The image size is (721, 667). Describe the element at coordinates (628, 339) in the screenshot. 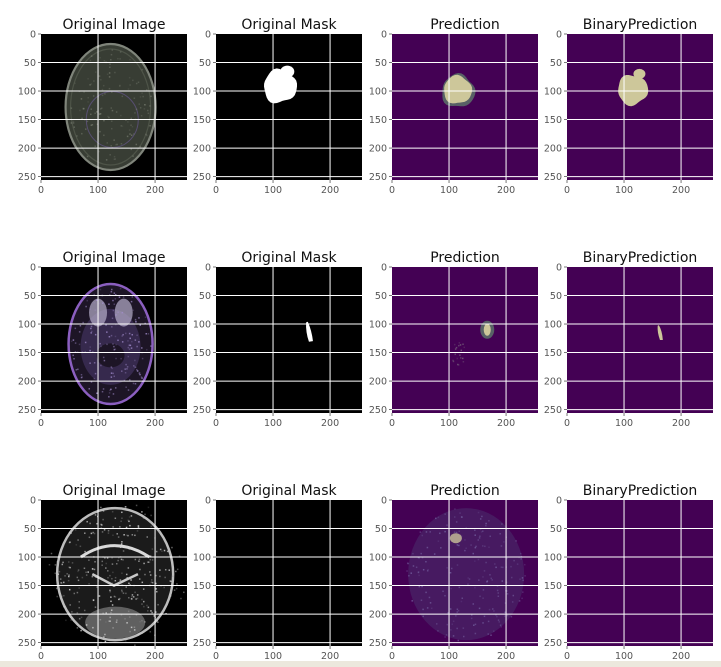

I see `subplot-2-4: 0 100 200 0 50 100 150 200 250 BinaryPrediction` at that location.